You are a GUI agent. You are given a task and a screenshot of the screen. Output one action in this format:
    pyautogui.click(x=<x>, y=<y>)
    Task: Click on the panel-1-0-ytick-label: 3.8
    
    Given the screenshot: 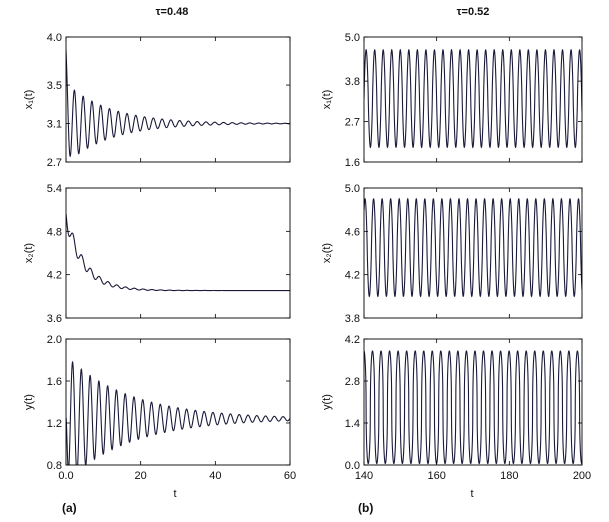 What is the action you would take?
    pyautogui.click(x=352, y=82)
    